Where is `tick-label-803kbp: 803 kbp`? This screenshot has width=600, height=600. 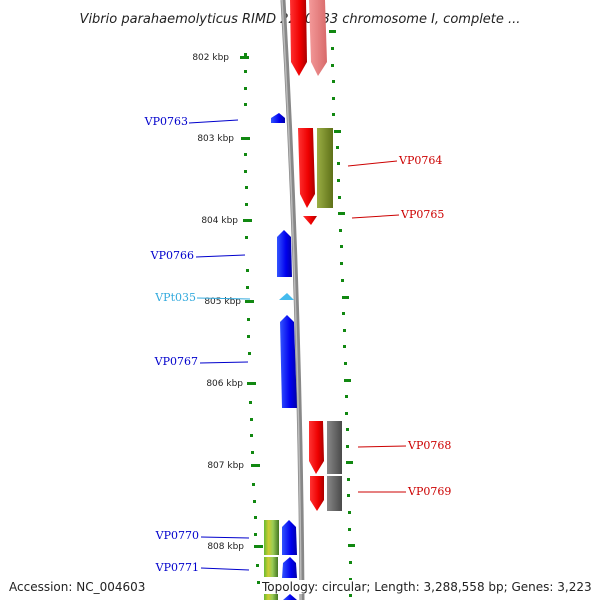 tick-label-803kbp: 803 kbp is located at coordinates (215, 139).